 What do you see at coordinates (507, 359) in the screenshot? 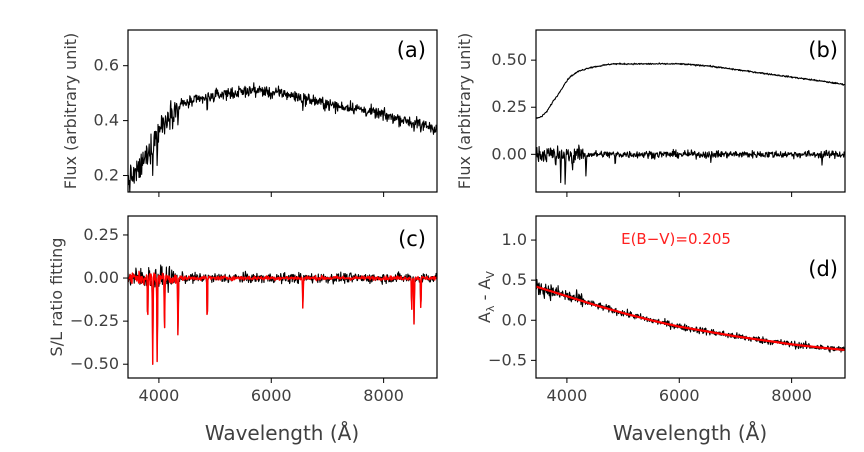
I see `panel-d-ytick-label: −0.5` at bounding box center [507, 359].